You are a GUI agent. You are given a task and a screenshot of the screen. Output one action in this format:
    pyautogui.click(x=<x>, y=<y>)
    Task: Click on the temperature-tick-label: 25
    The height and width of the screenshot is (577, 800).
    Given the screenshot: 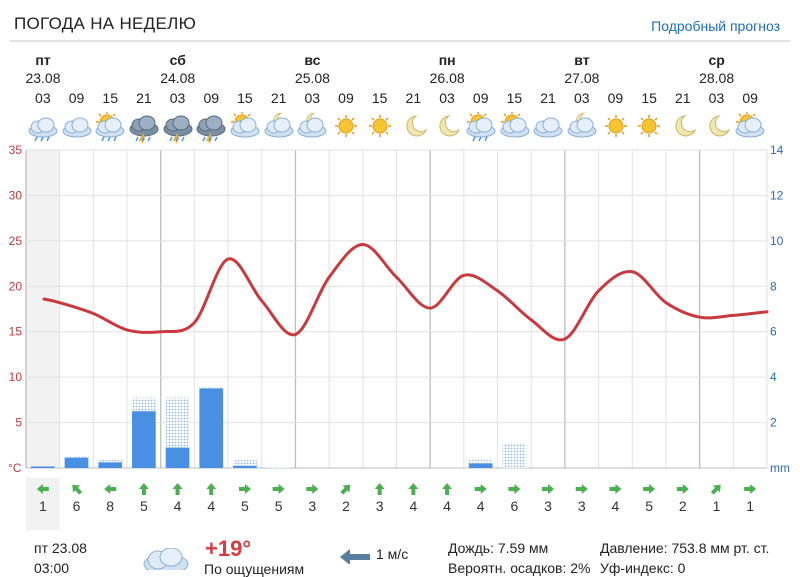 What is the action you would take?
    pyautogui.click(x=16, y=241)
    